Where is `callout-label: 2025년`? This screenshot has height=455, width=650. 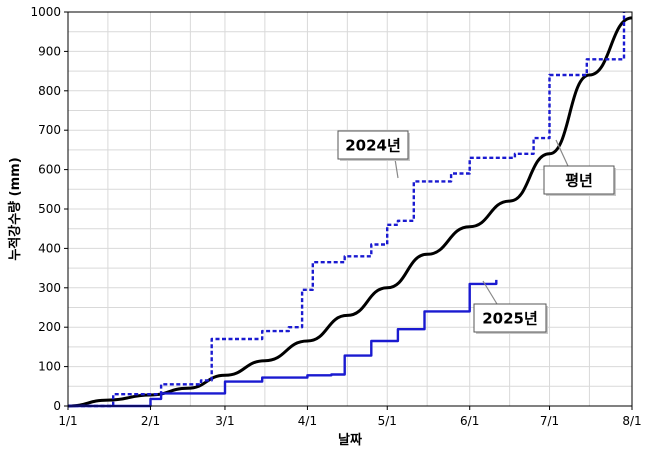 callout-label: 2025년 is located at coordinates (510, 319).